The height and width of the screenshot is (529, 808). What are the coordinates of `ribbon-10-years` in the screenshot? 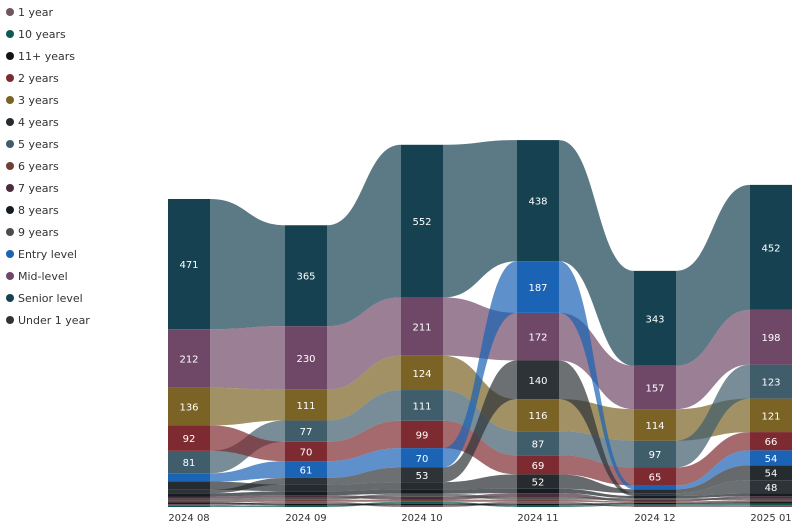 It's located at (713, 504).